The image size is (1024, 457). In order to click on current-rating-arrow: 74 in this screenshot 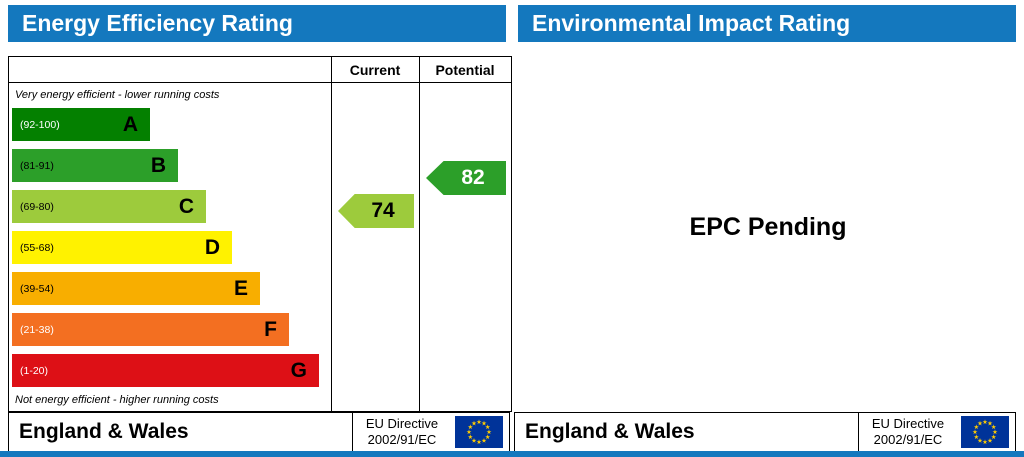, I will do `click(376, 211)`.